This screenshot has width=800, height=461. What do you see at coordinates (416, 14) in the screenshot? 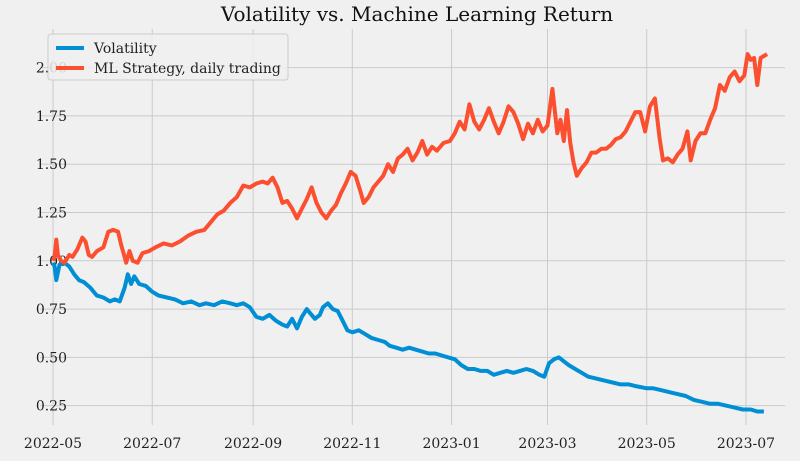
I see `chart-title: Volatility vs. Machine Learning Return` at bounding box center [416, 14].